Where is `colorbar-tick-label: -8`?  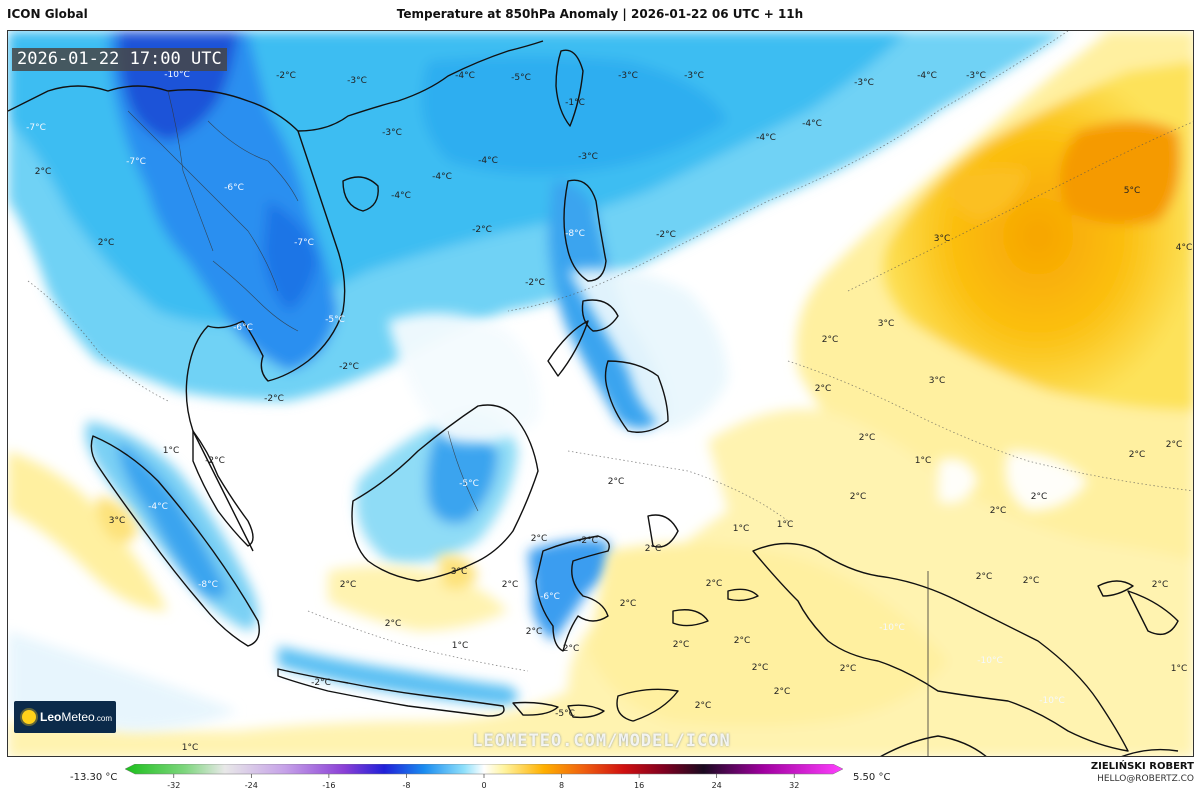
colorbar-tick-label: -8 is located at coordinates (406, 785).